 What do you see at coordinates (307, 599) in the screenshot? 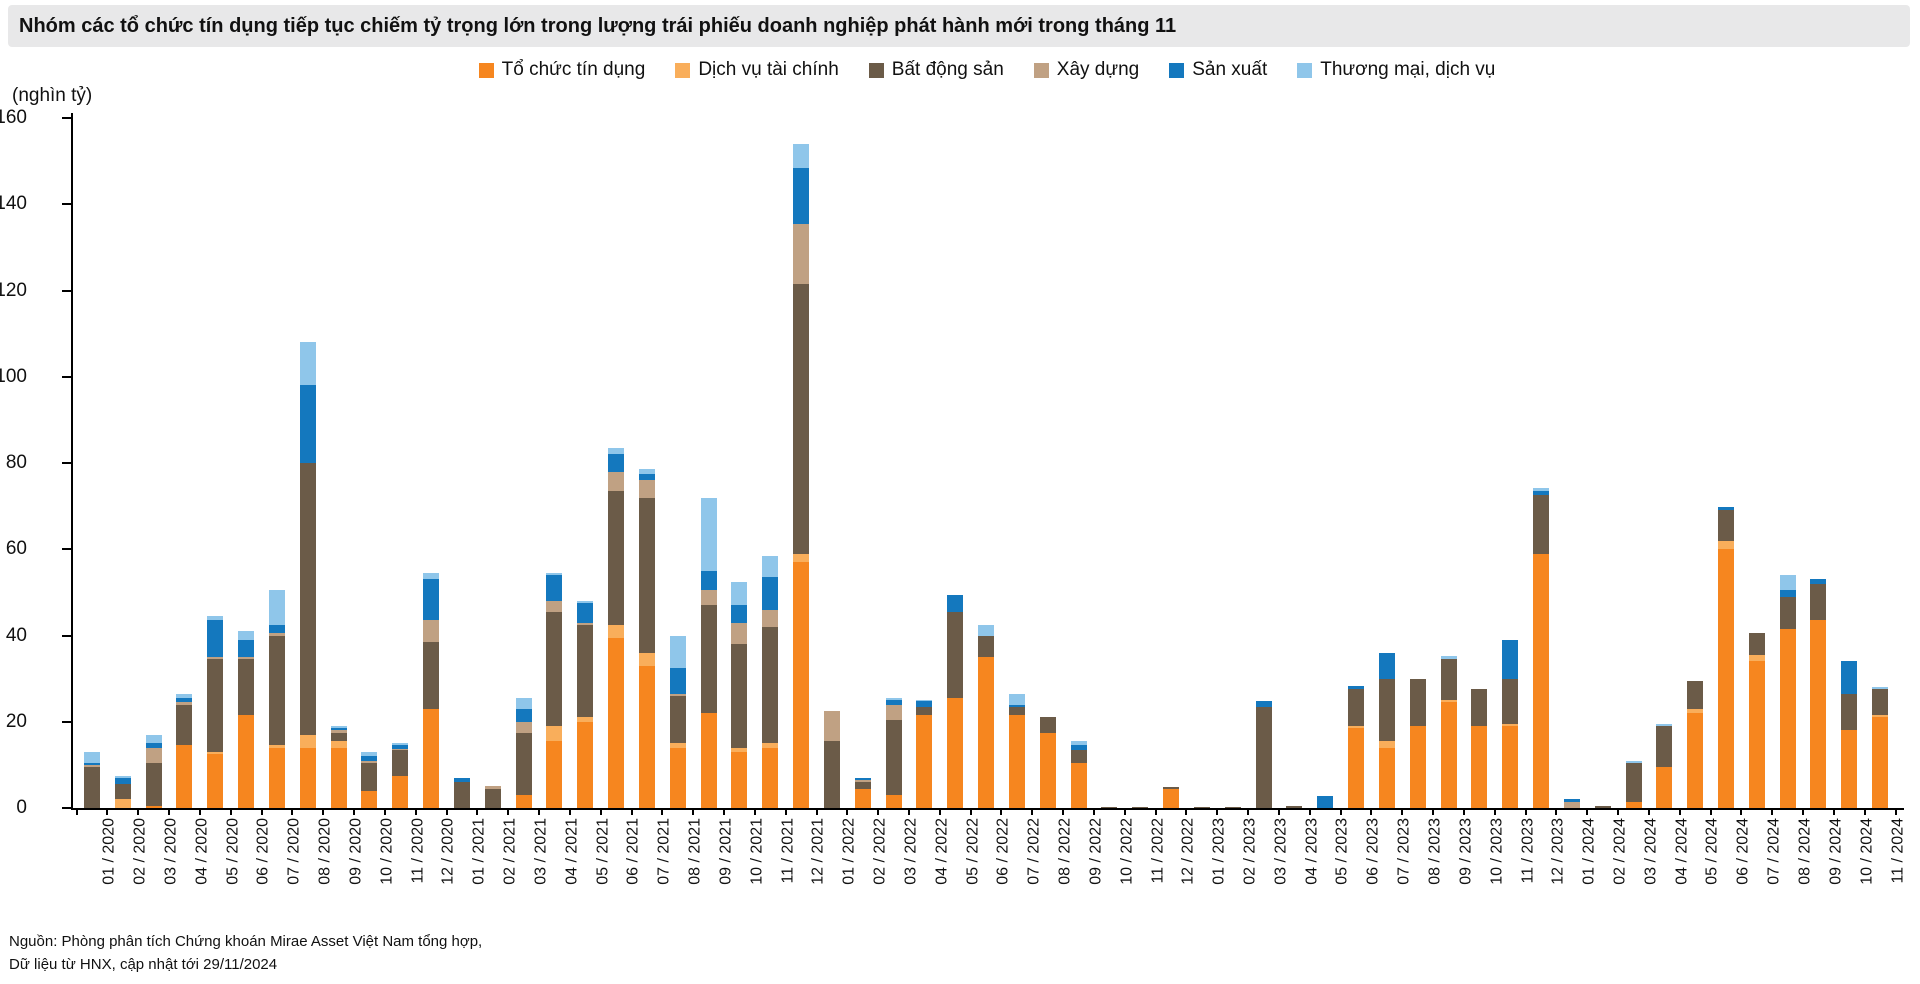
I see `bar-segment-08/2020-s2` at bounding box center [307, 599].